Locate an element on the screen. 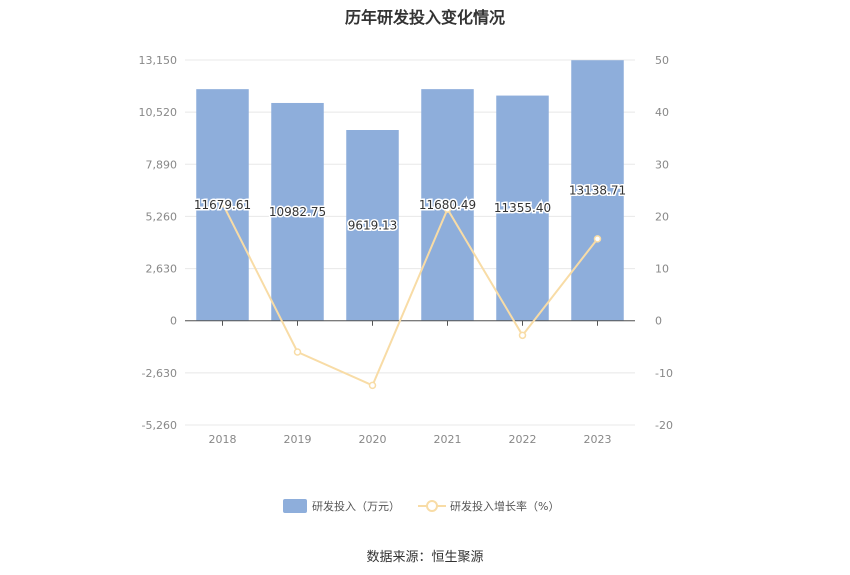 The width and height of the screenshot is (850, 575). right-tick-label: 30 is located at coordinates (662, 164).